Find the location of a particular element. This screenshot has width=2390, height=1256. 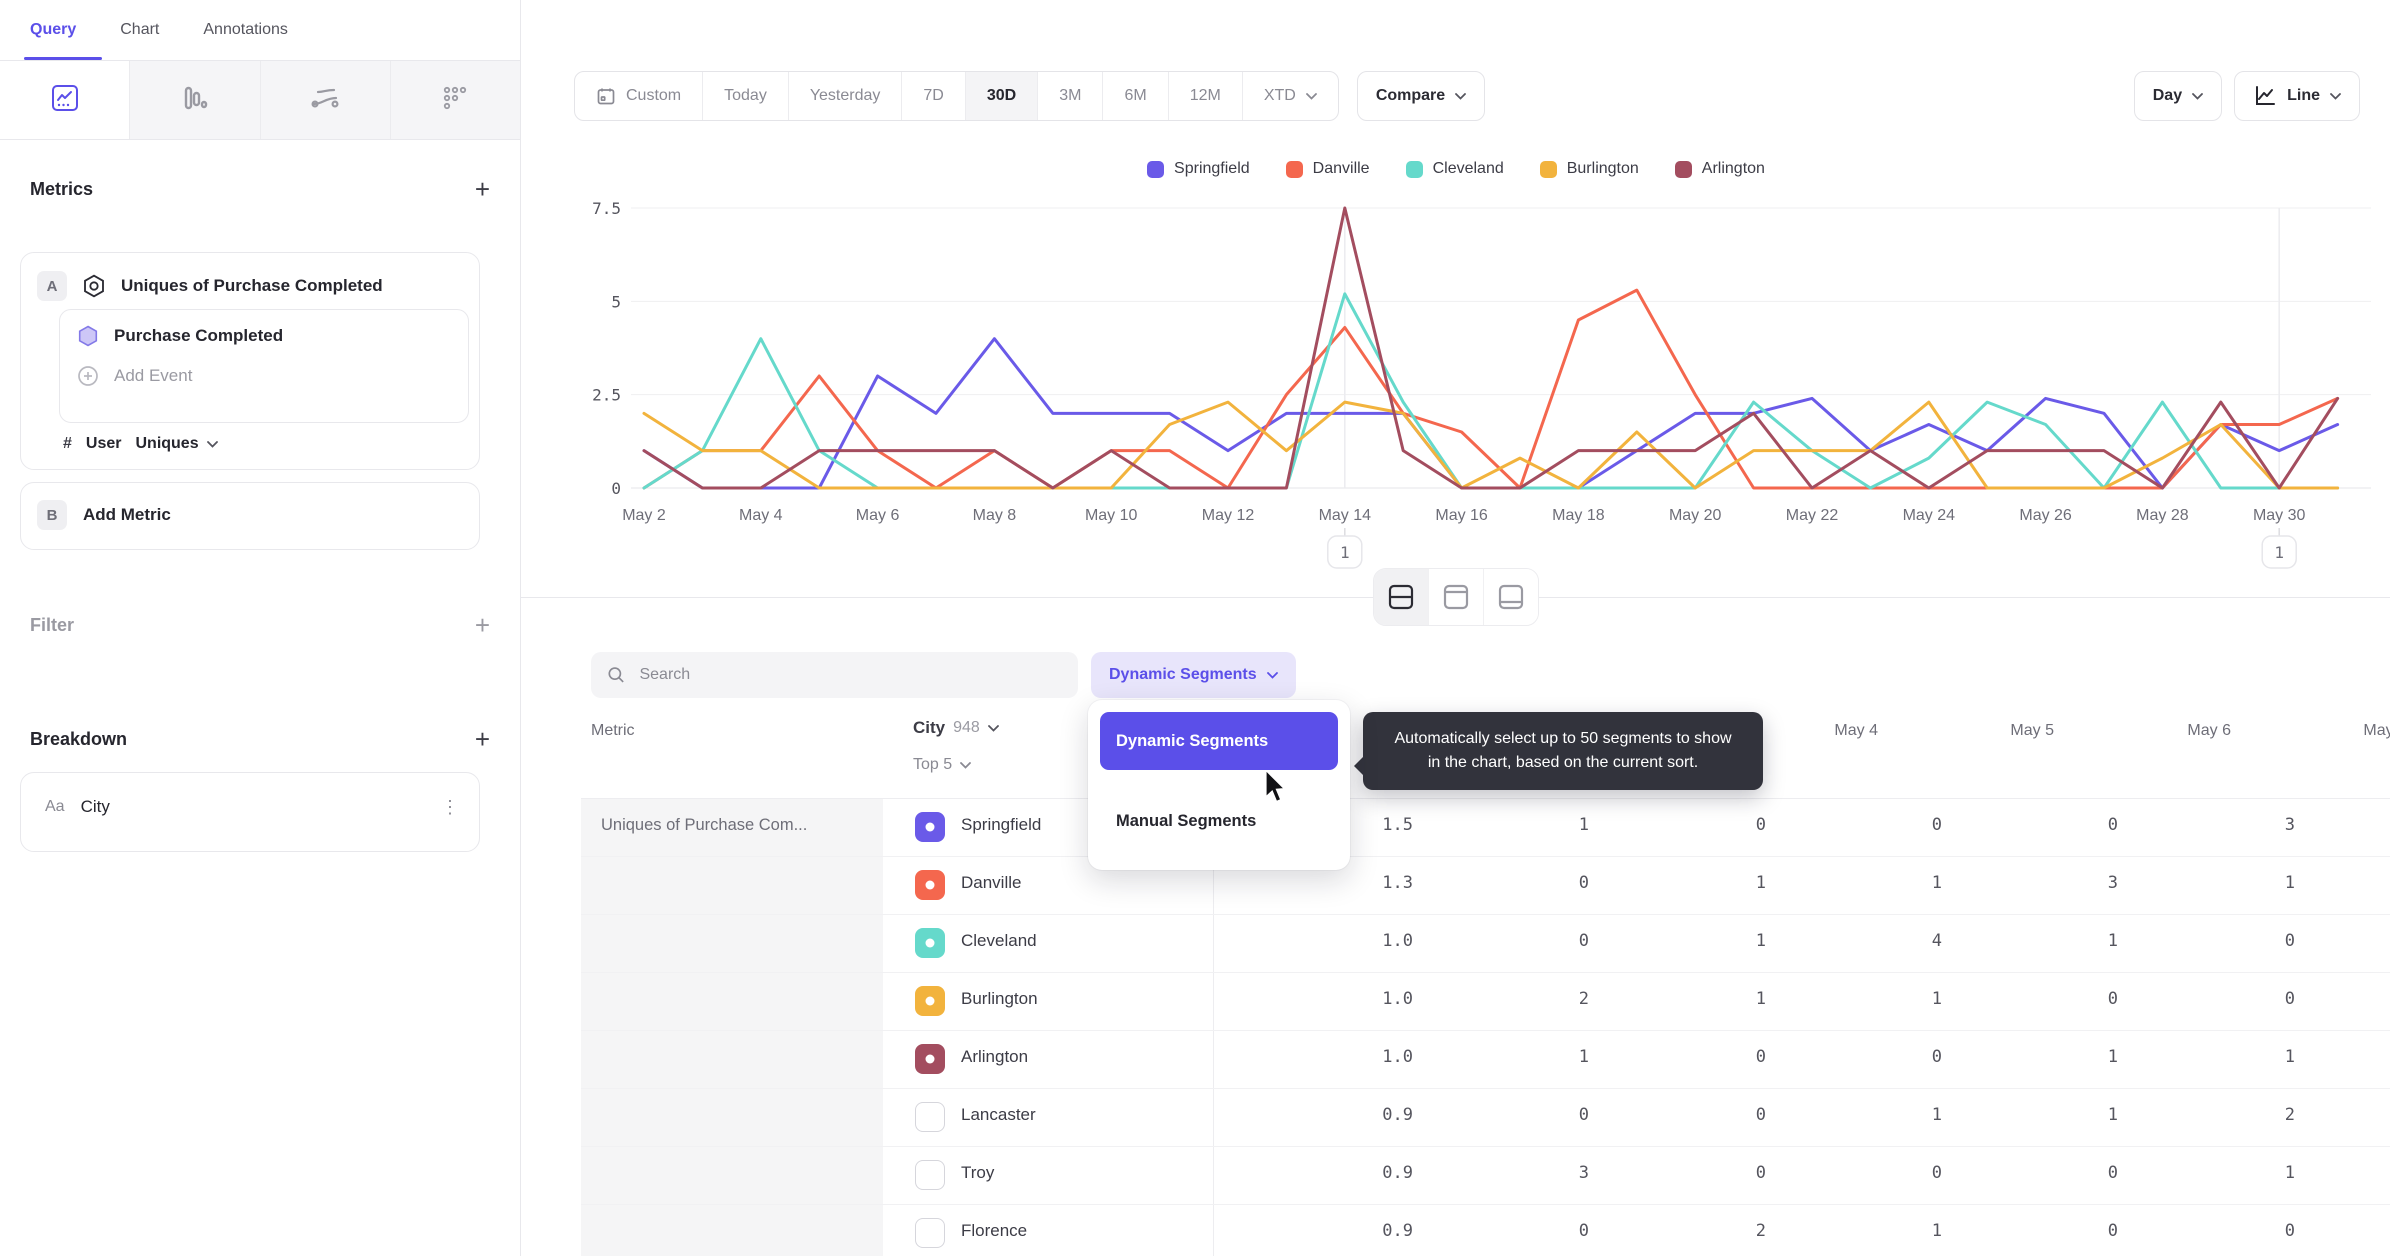

layout-top-button is located at coordinates (1455, 597).